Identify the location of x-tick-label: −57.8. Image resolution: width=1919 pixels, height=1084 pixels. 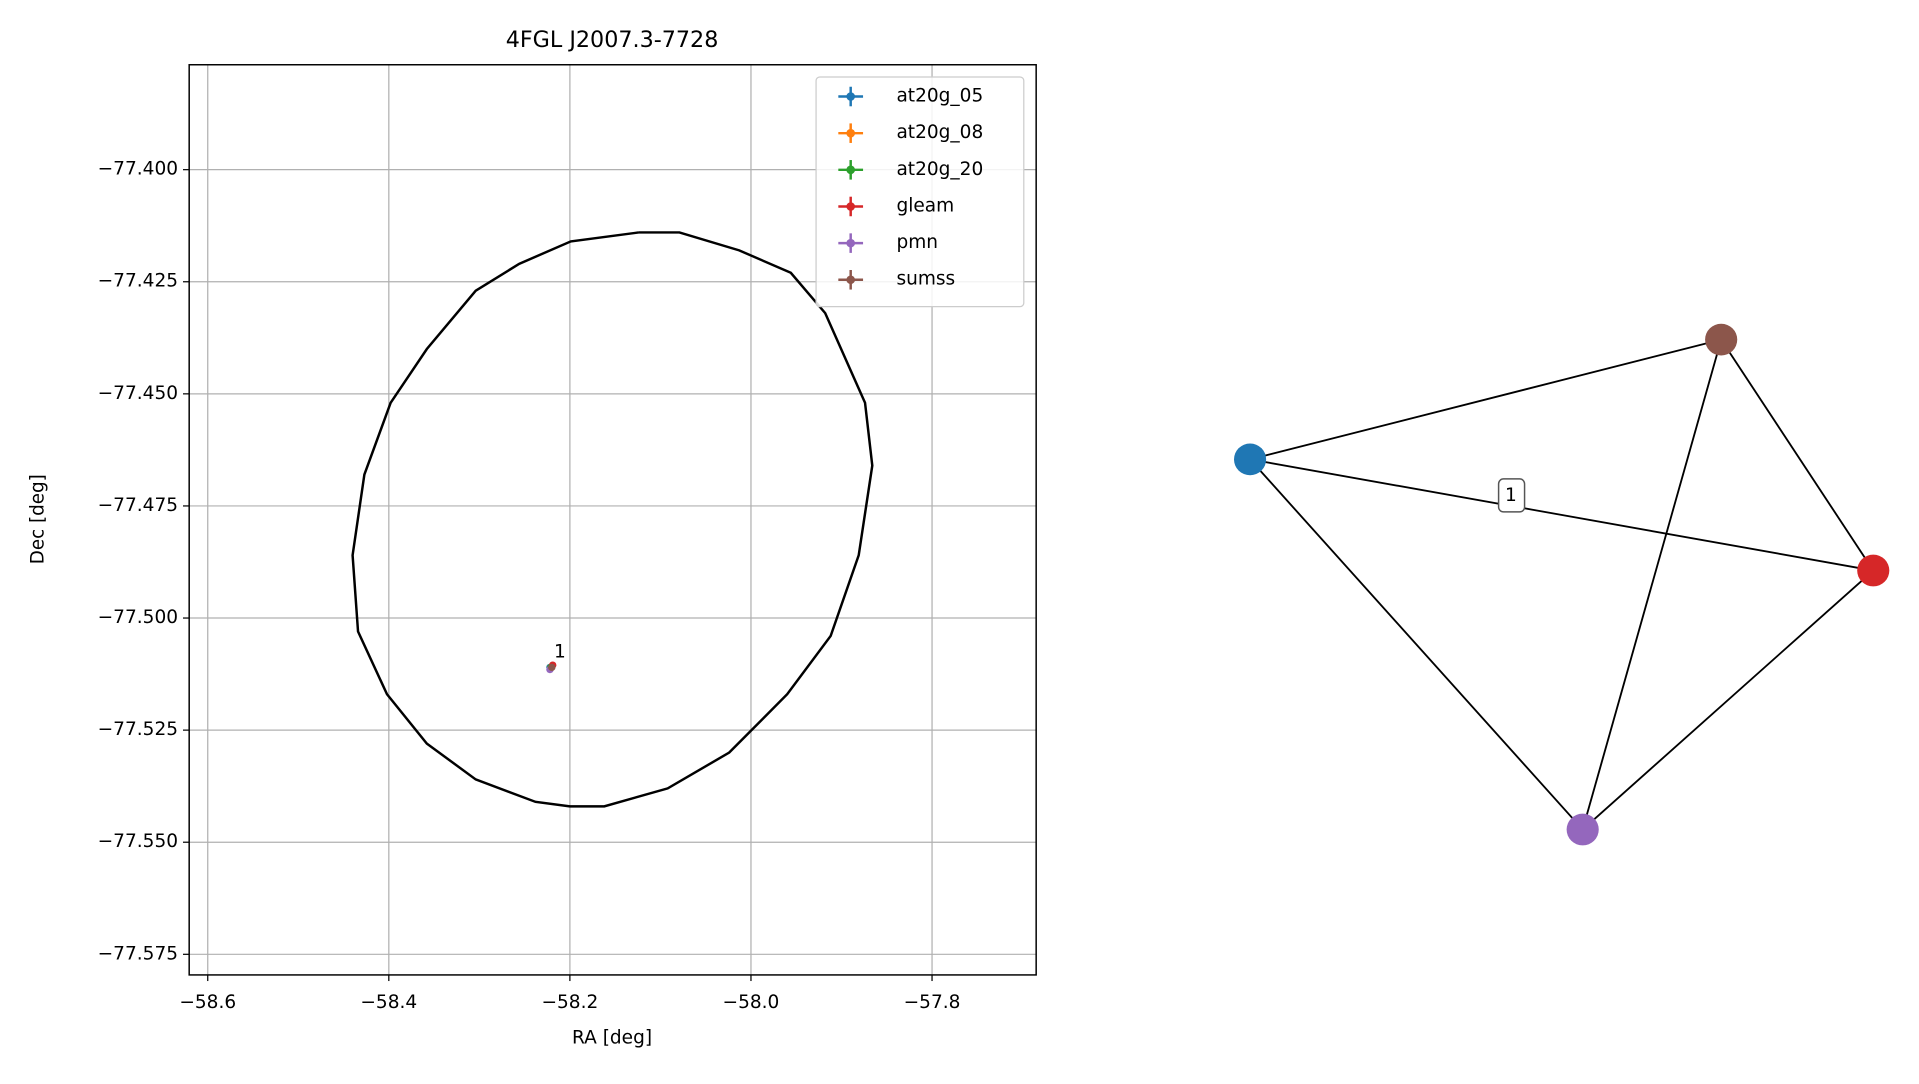
(932, 1002).